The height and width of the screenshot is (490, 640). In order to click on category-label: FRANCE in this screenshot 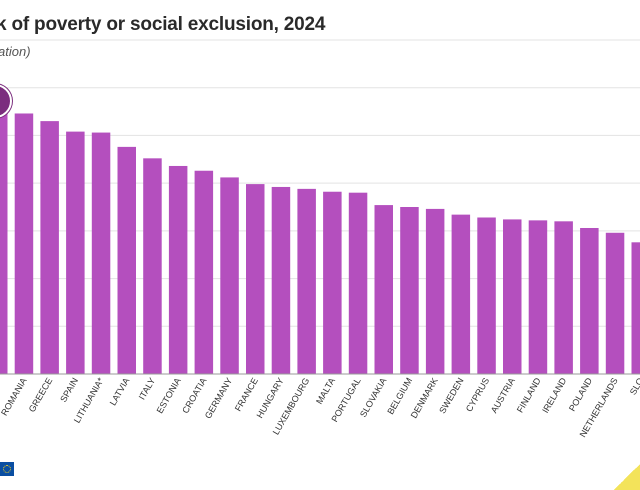, I will do `click(246, 394)`.